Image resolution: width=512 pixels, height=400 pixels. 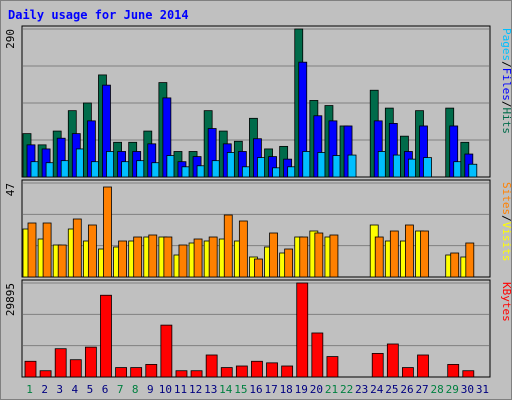 I want to click on x-tick-day-10: 10, so click(x=165, y=389).